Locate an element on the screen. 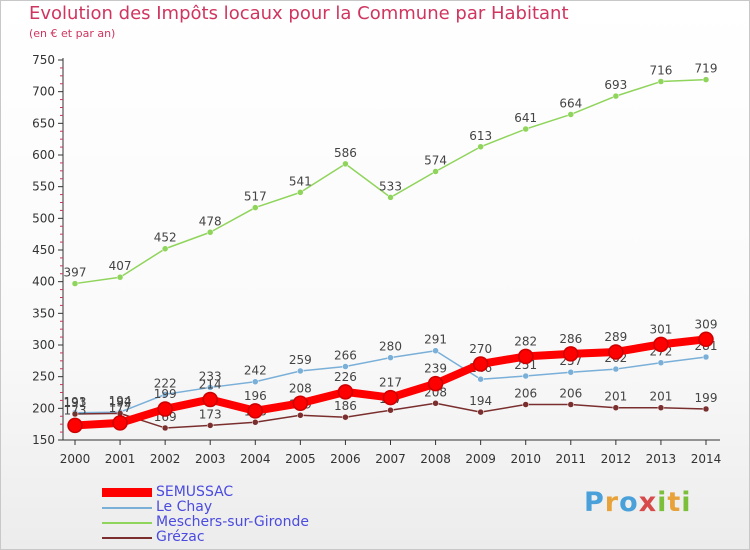  data-label-meschers-sur-gironde: 478 is located at coordinates (210, 221).